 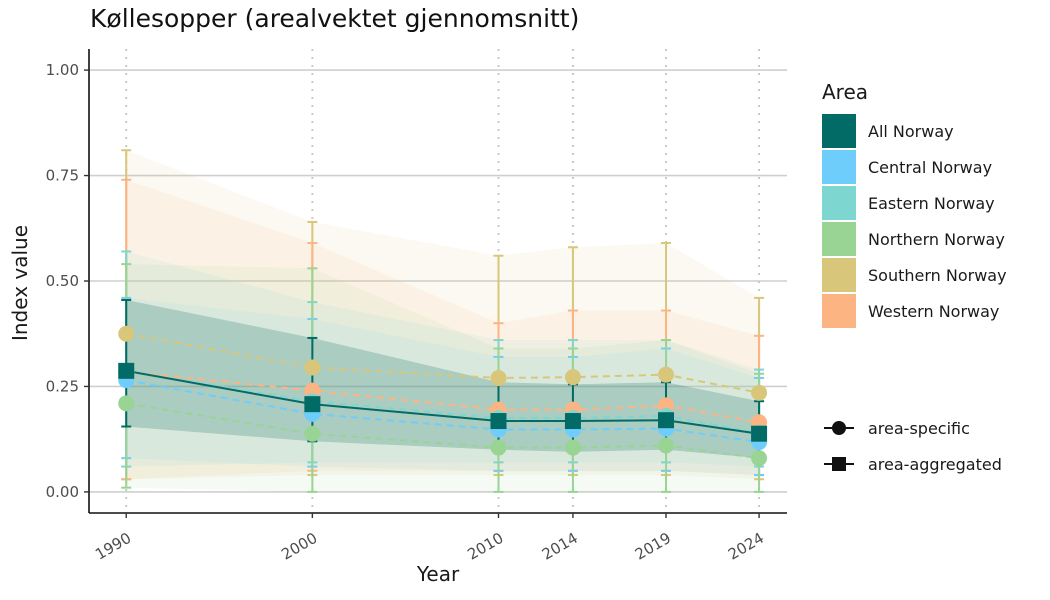 What do you see at coordinates (299, 546) in the screenshot?
I see `x-tick-label: 2000` at bounding box center [299, 546].